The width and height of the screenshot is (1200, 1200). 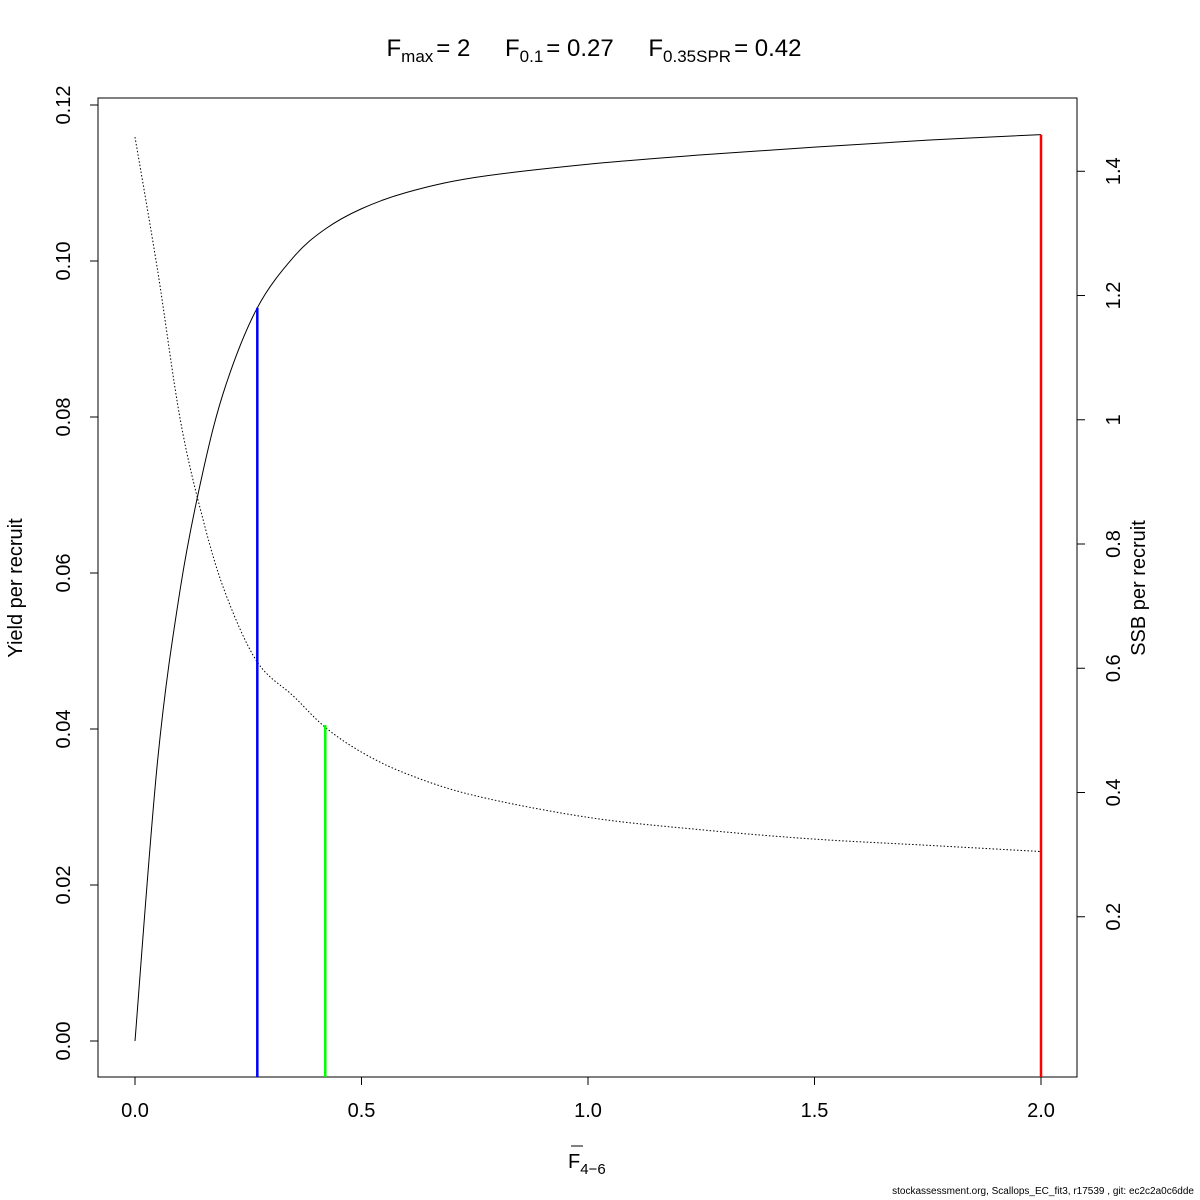 What do you see at coordinates (1139, 588) in the screenshot?
I see `y-axis-title-right: SSB per recruit` at bounding box center [1139, 588].